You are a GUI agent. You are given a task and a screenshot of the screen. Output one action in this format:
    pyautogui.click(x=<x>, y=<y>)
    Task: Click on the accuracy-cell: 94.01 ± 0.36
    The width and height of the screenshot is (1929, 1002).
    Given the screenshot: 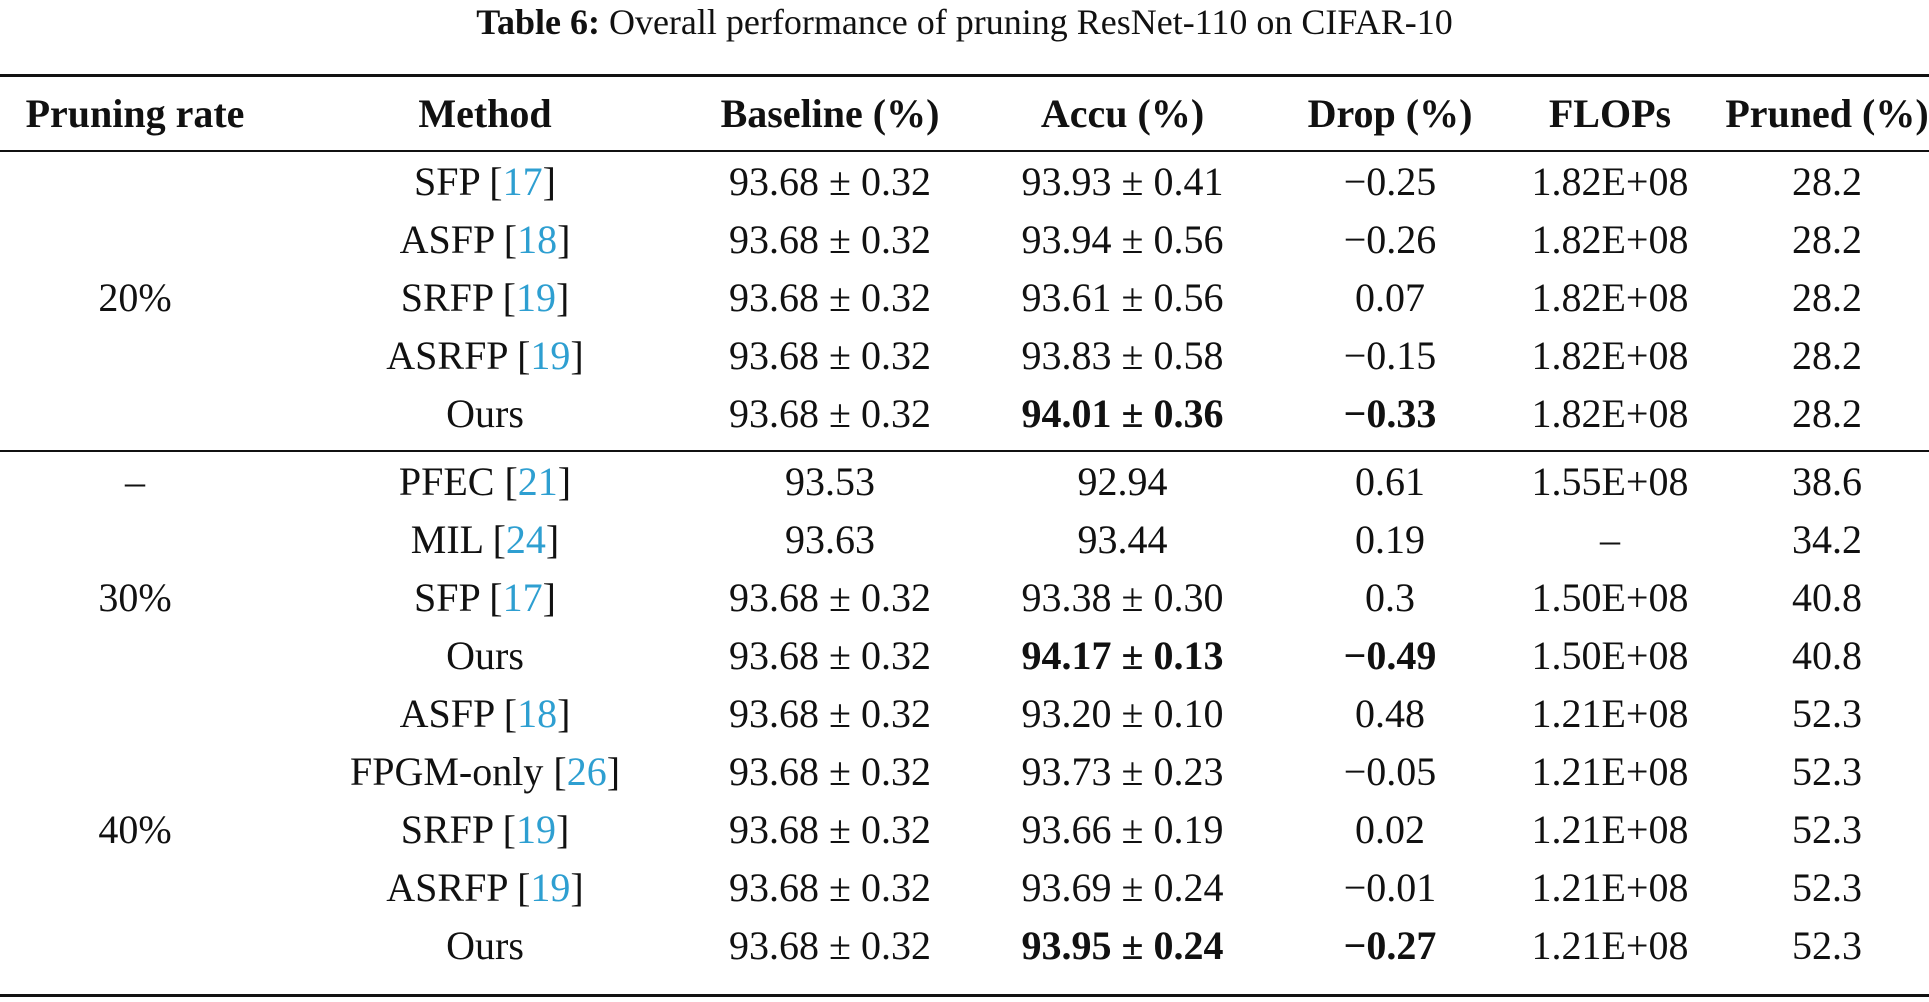 What is the action you would take?
    pyautogui.click(x=1122, y=413)
    